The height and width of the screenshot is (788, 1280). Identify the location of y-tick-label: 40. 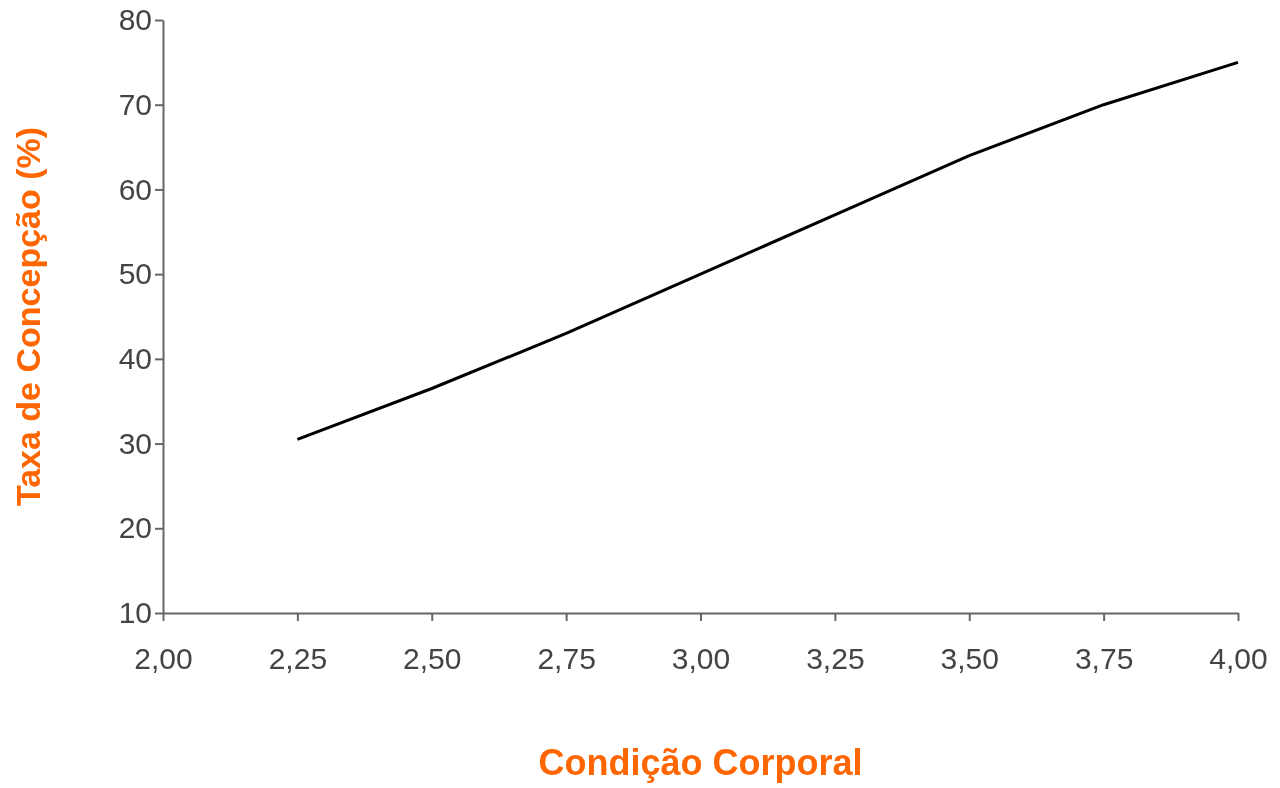
(135, 358).